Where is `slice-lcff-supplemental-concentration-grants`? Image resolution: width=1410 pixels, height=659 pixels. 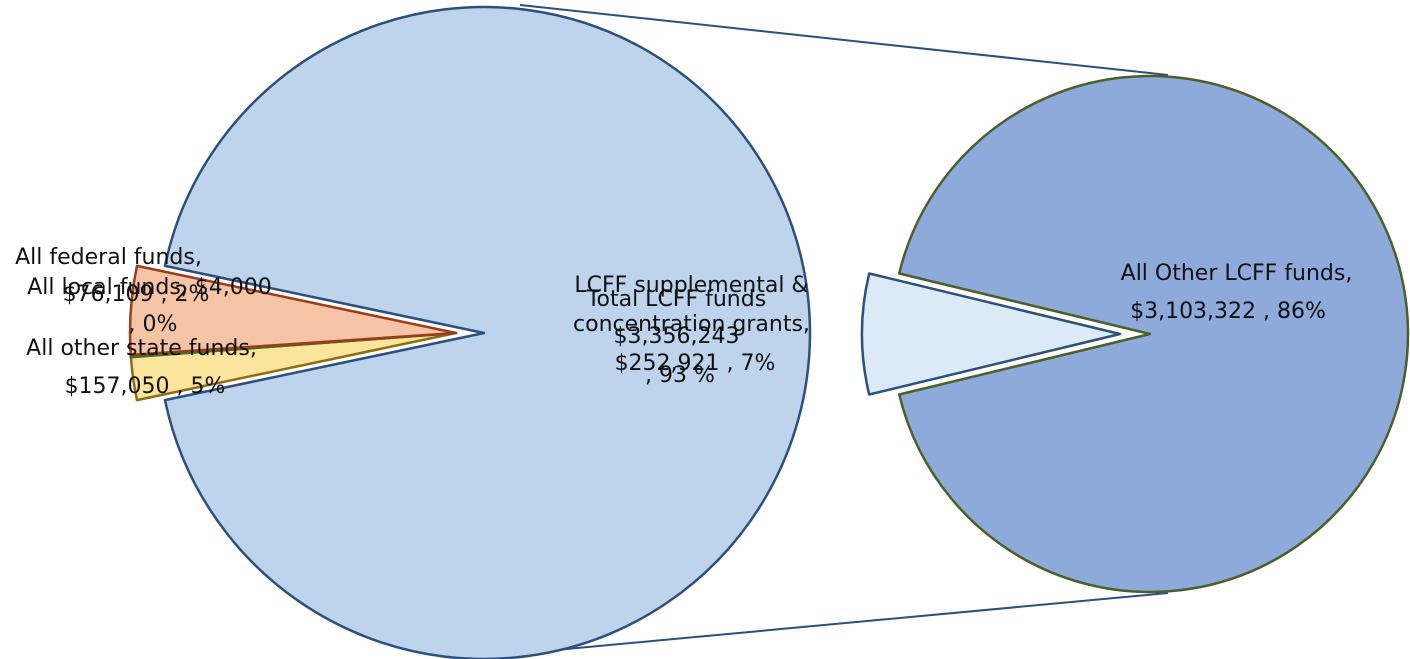 slice-lcff-supplemental-concentration-grants is located at coordinates (991, 334).